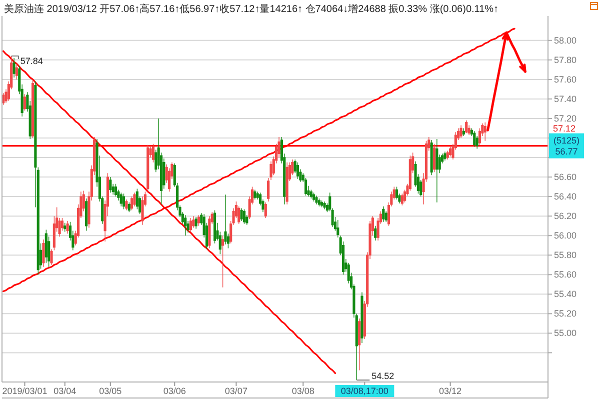 The height and width of the screenshot is (400, 600). What do you see at coordinates (565, 313) in the screenshot?
I see `y-tick-label: 55.20` at bounding box center [565, 313].